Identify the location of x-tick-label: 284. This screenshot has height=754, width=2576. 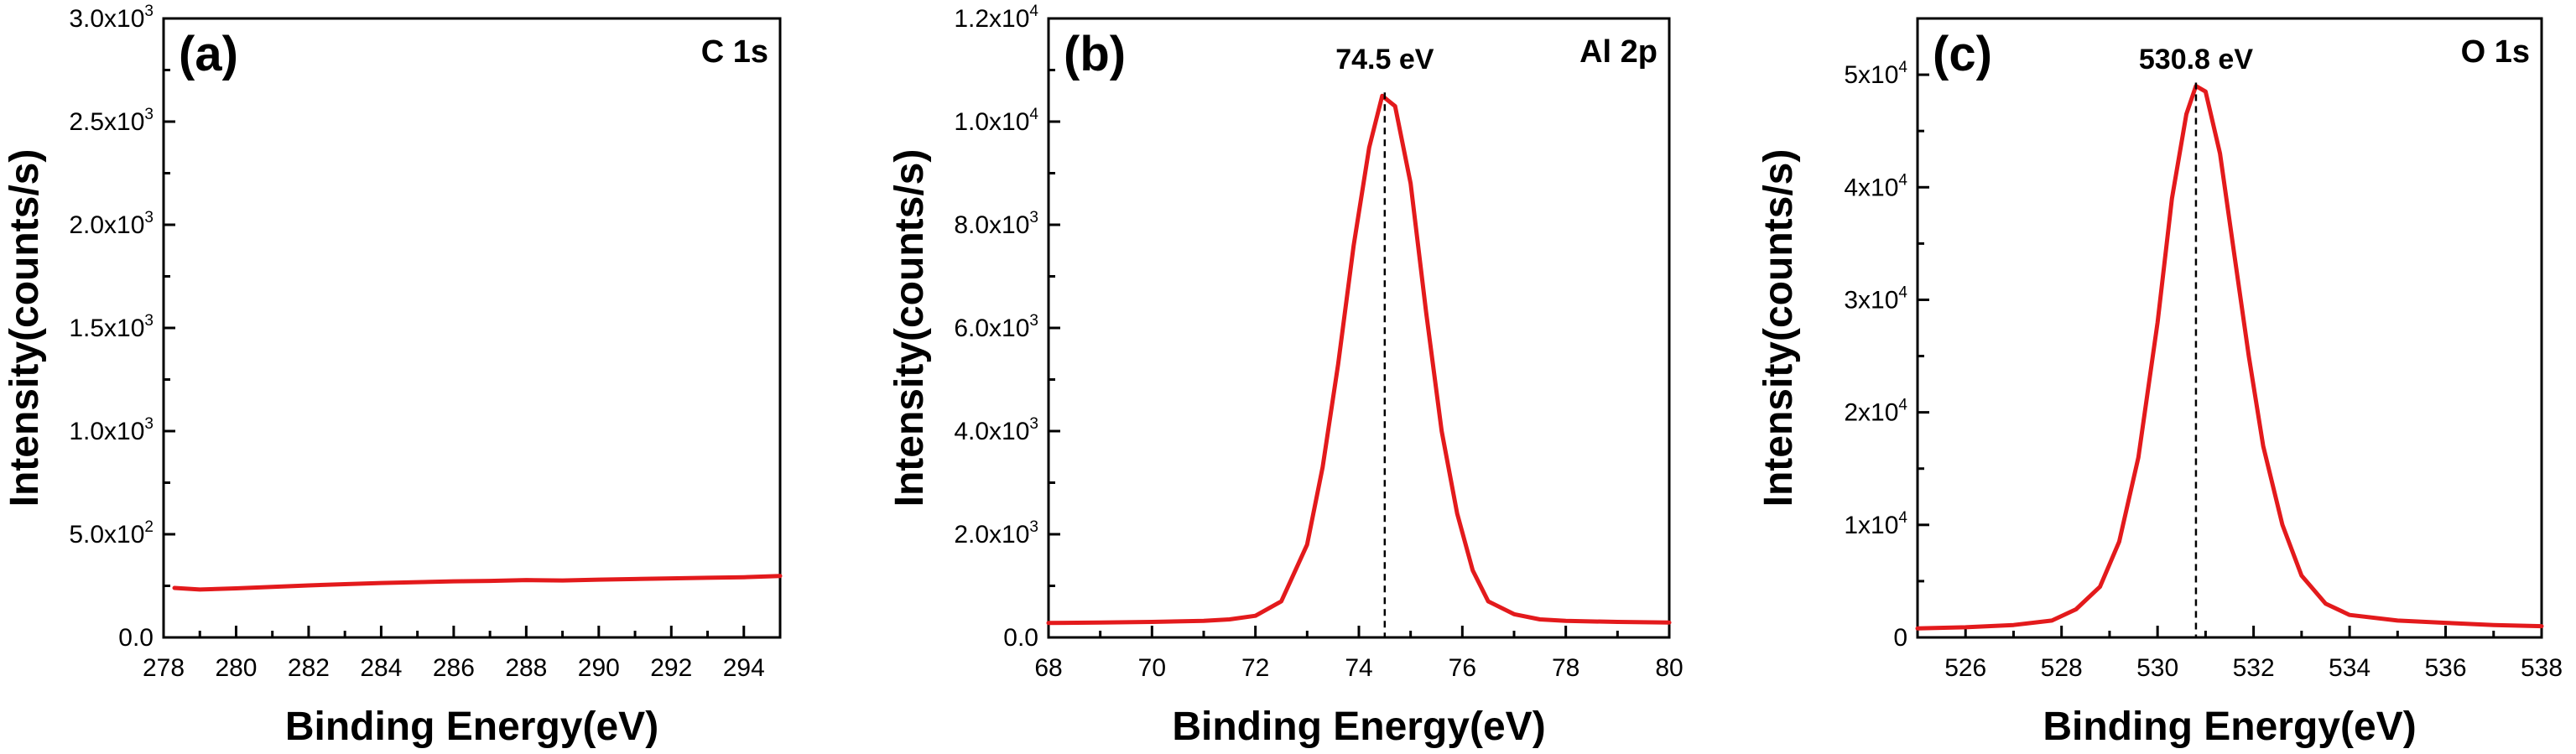
(381, 668).